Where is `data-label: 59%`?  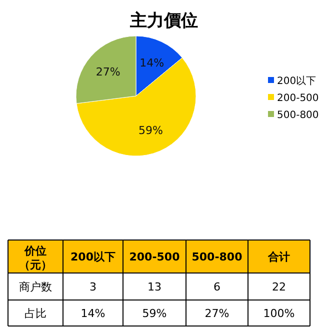
data-label: 59% is located at coordinates (150, 131).